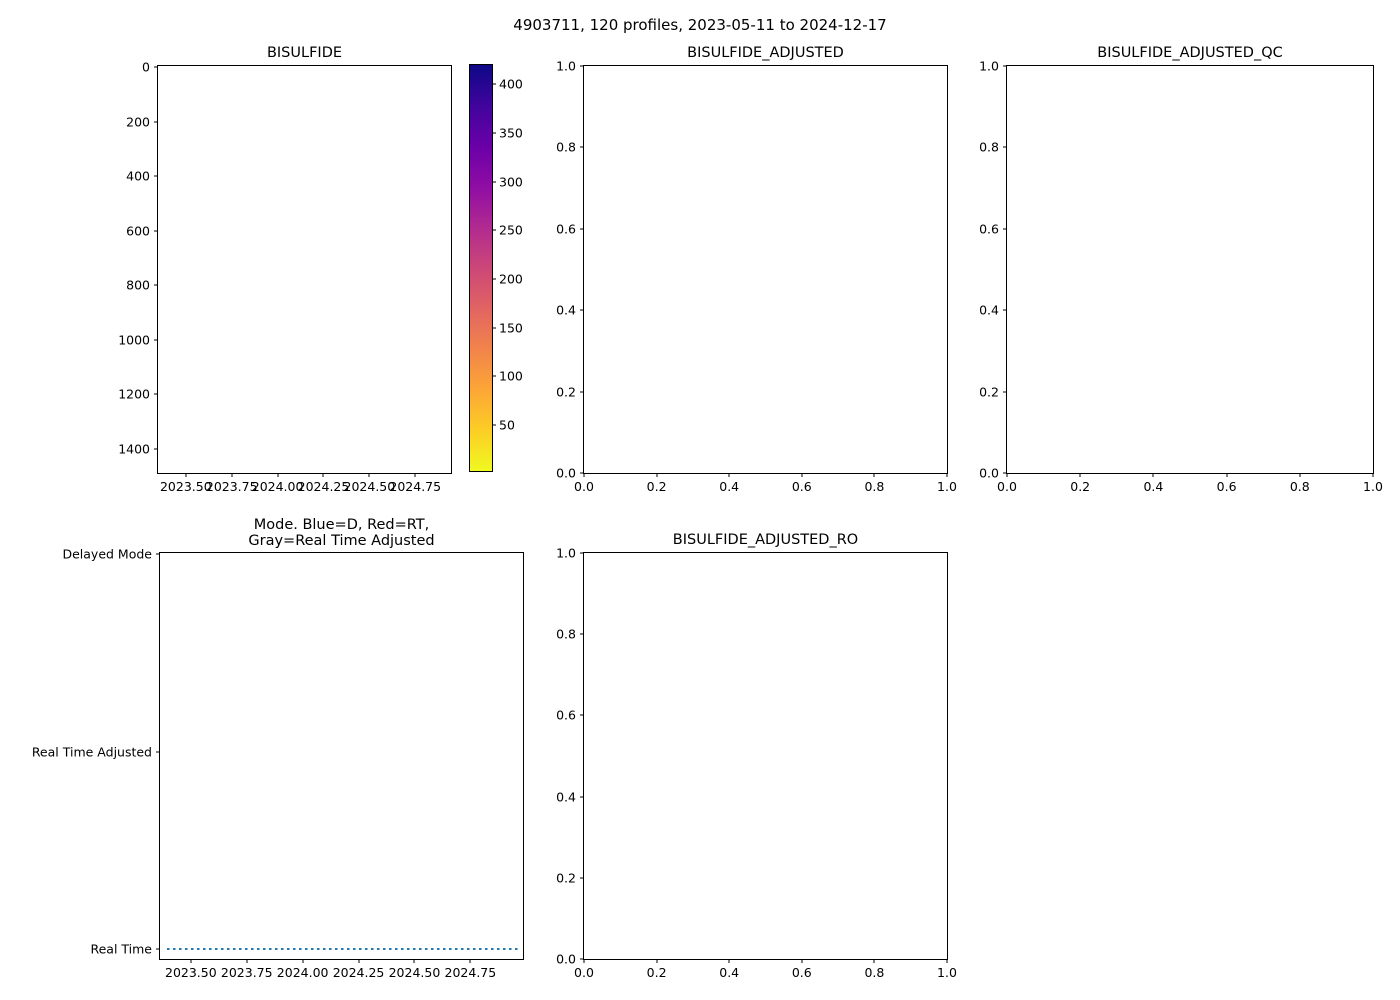 Image resolution: width=1400 pixels, height=1000 pixels. I want to click on y-tick-label: Delayed Mode, so click(107, 554).